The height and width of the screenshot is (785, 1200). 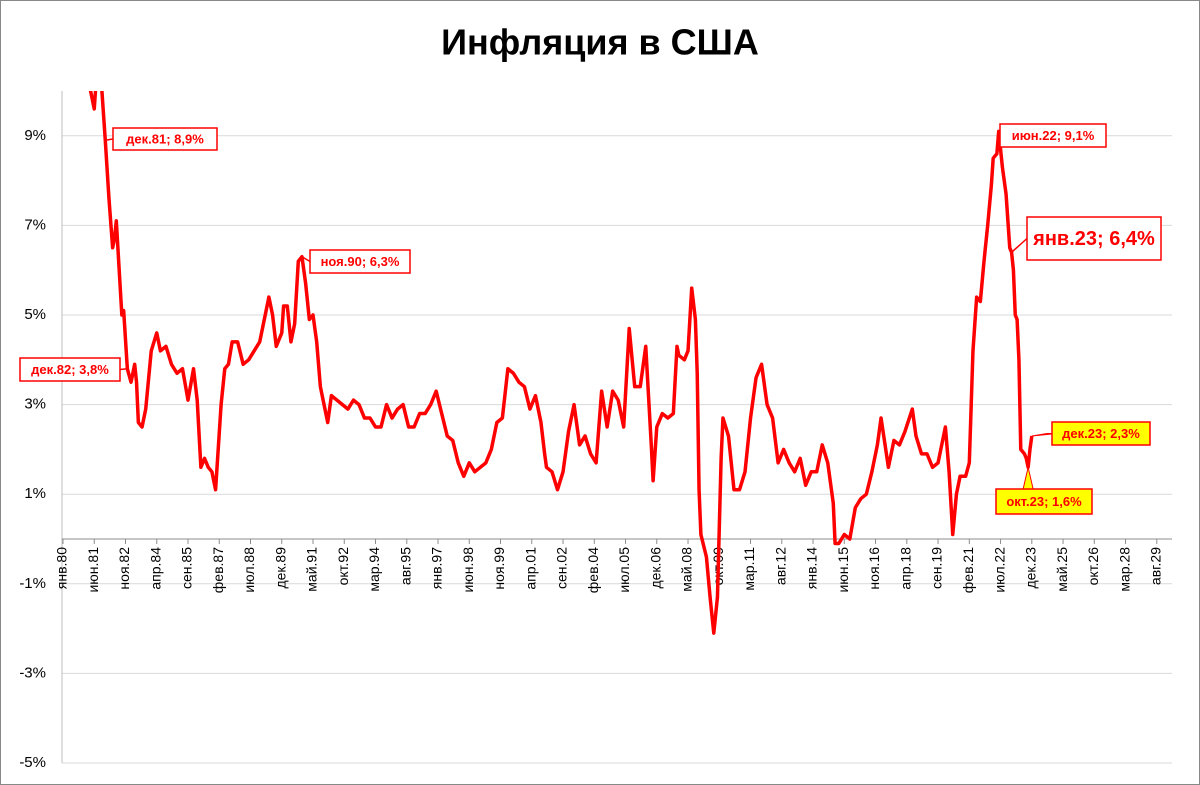 What do you see at coordinates (32, 672) in the screenshot?
I see `y-tick-label: -3%` at bounding box center [32, 672].